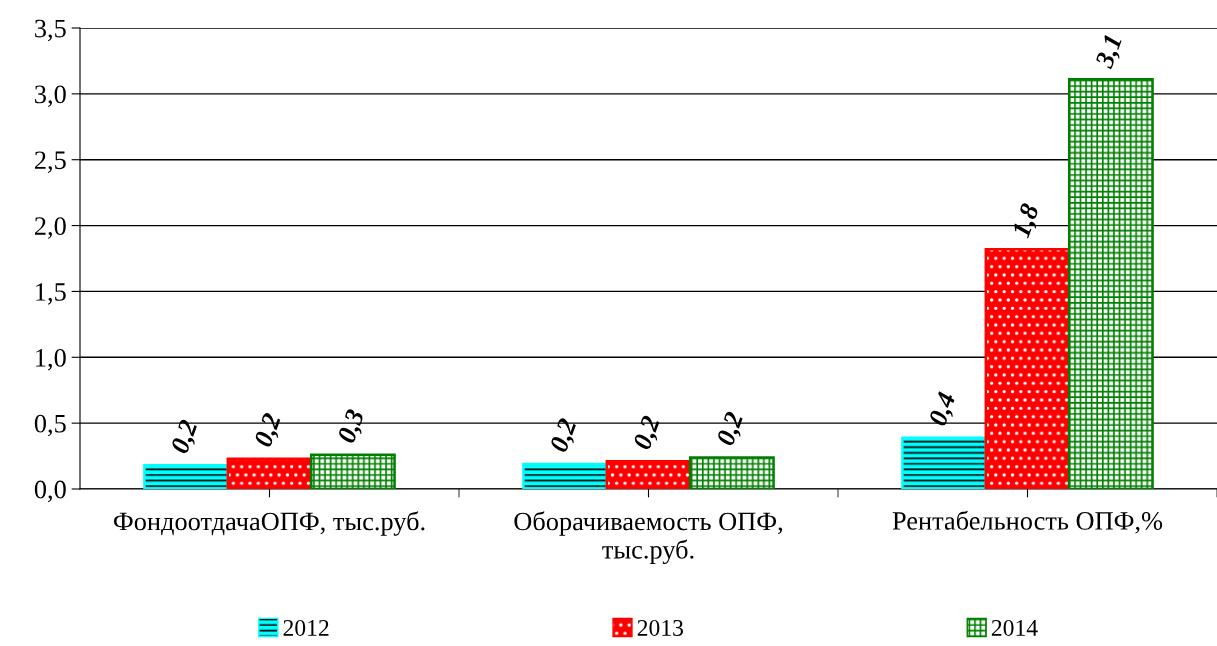  What do you see at coordinates (1027, 522) in the screenshot?
I see `x-tick-label: Рентабельность ОПФ,%` at bounding box center [1027, 522].